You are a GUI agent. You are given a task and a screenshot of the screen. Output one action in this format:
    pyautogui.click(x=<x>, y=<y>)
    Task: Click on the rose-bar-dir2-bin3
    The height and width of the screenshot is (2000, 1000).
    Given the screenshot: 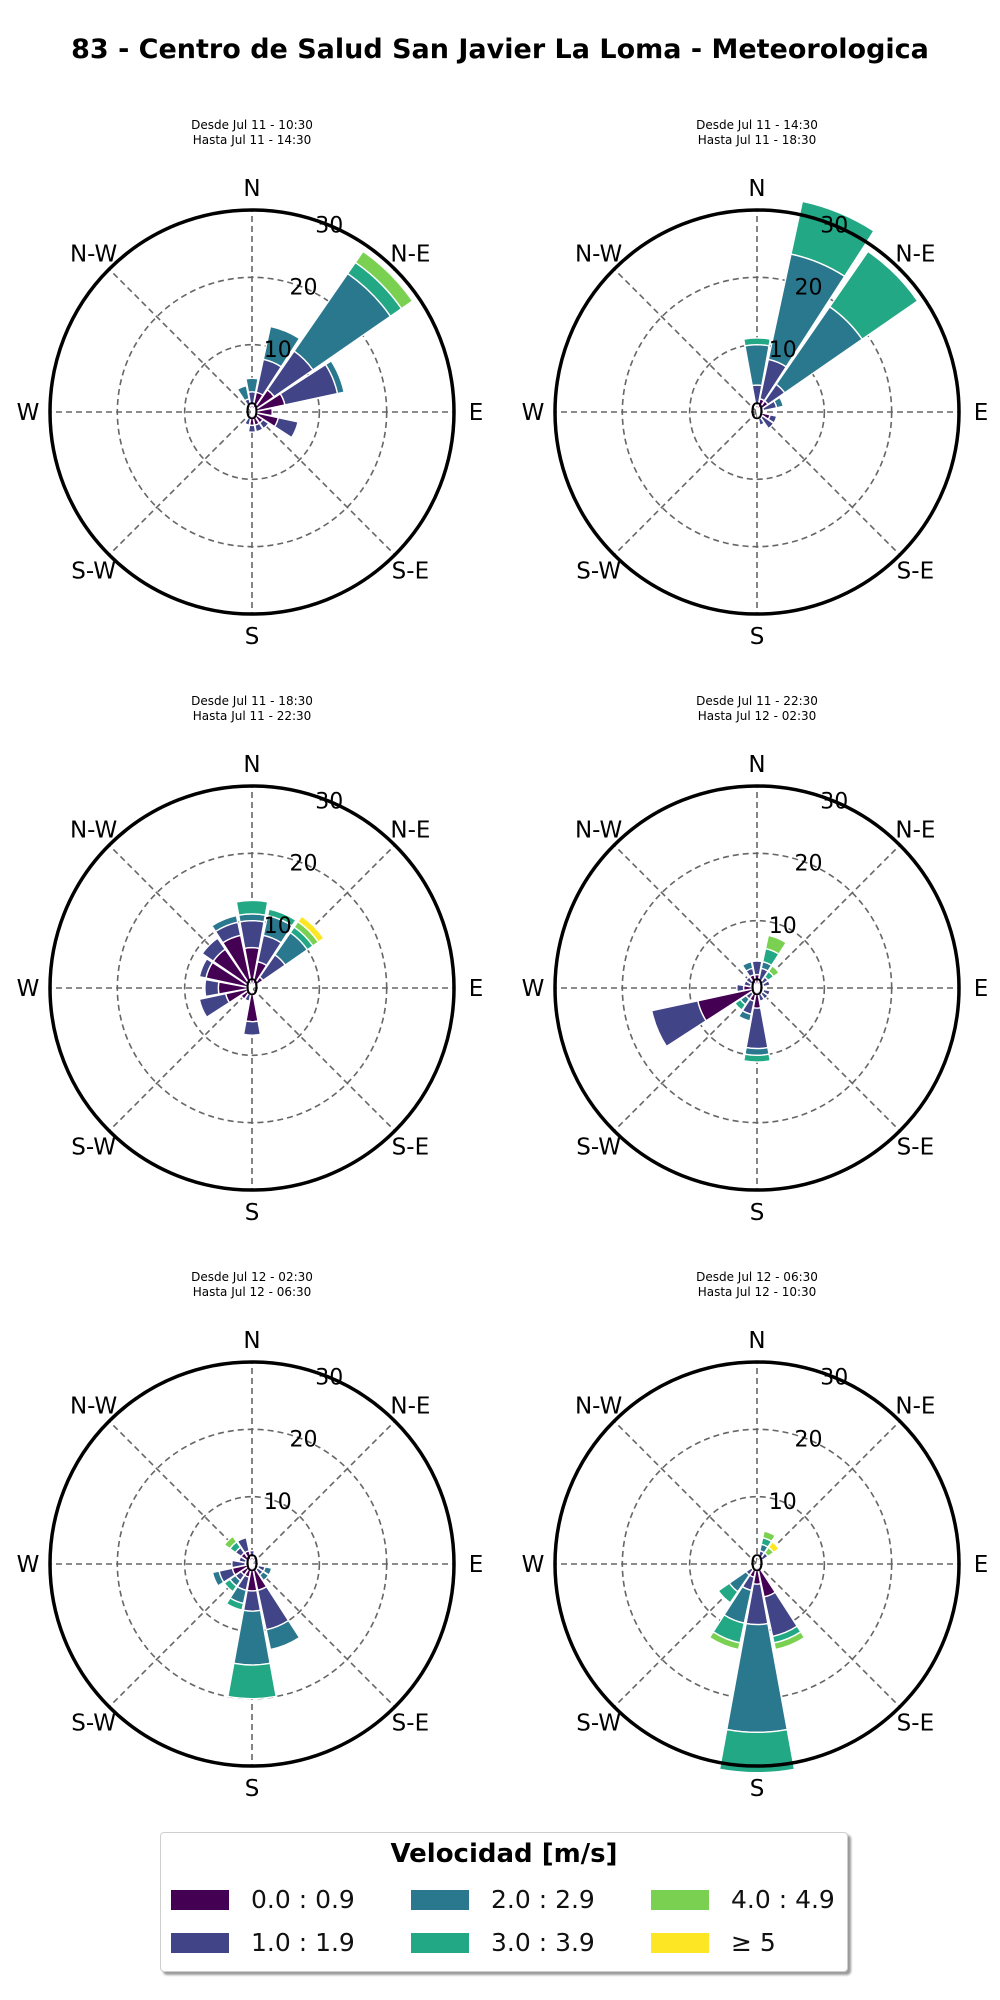 What is the action you would take?
    pyautogui.click(x=873, y=295)
    